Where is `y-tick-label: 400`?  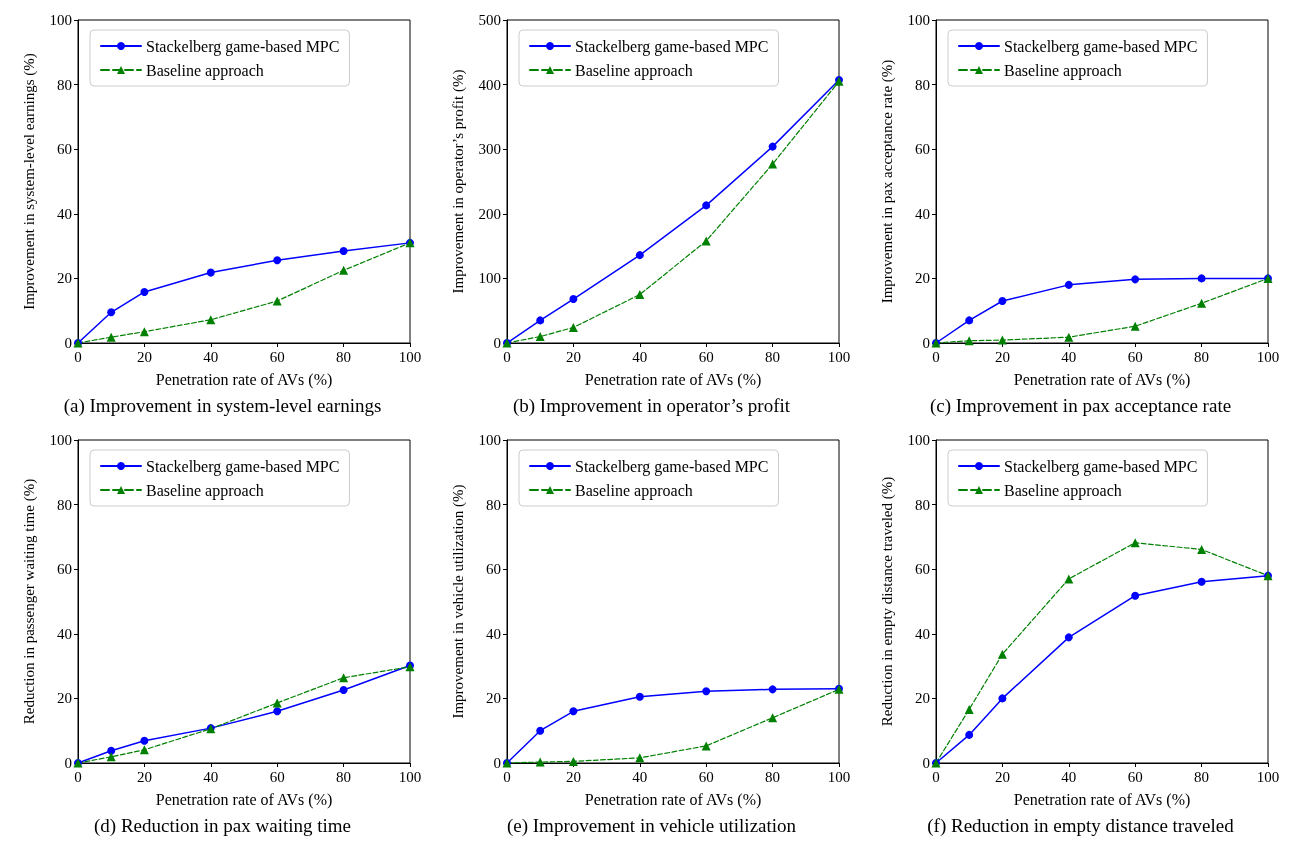
y-tick-label: 400 is located at coordinates (489, 84).